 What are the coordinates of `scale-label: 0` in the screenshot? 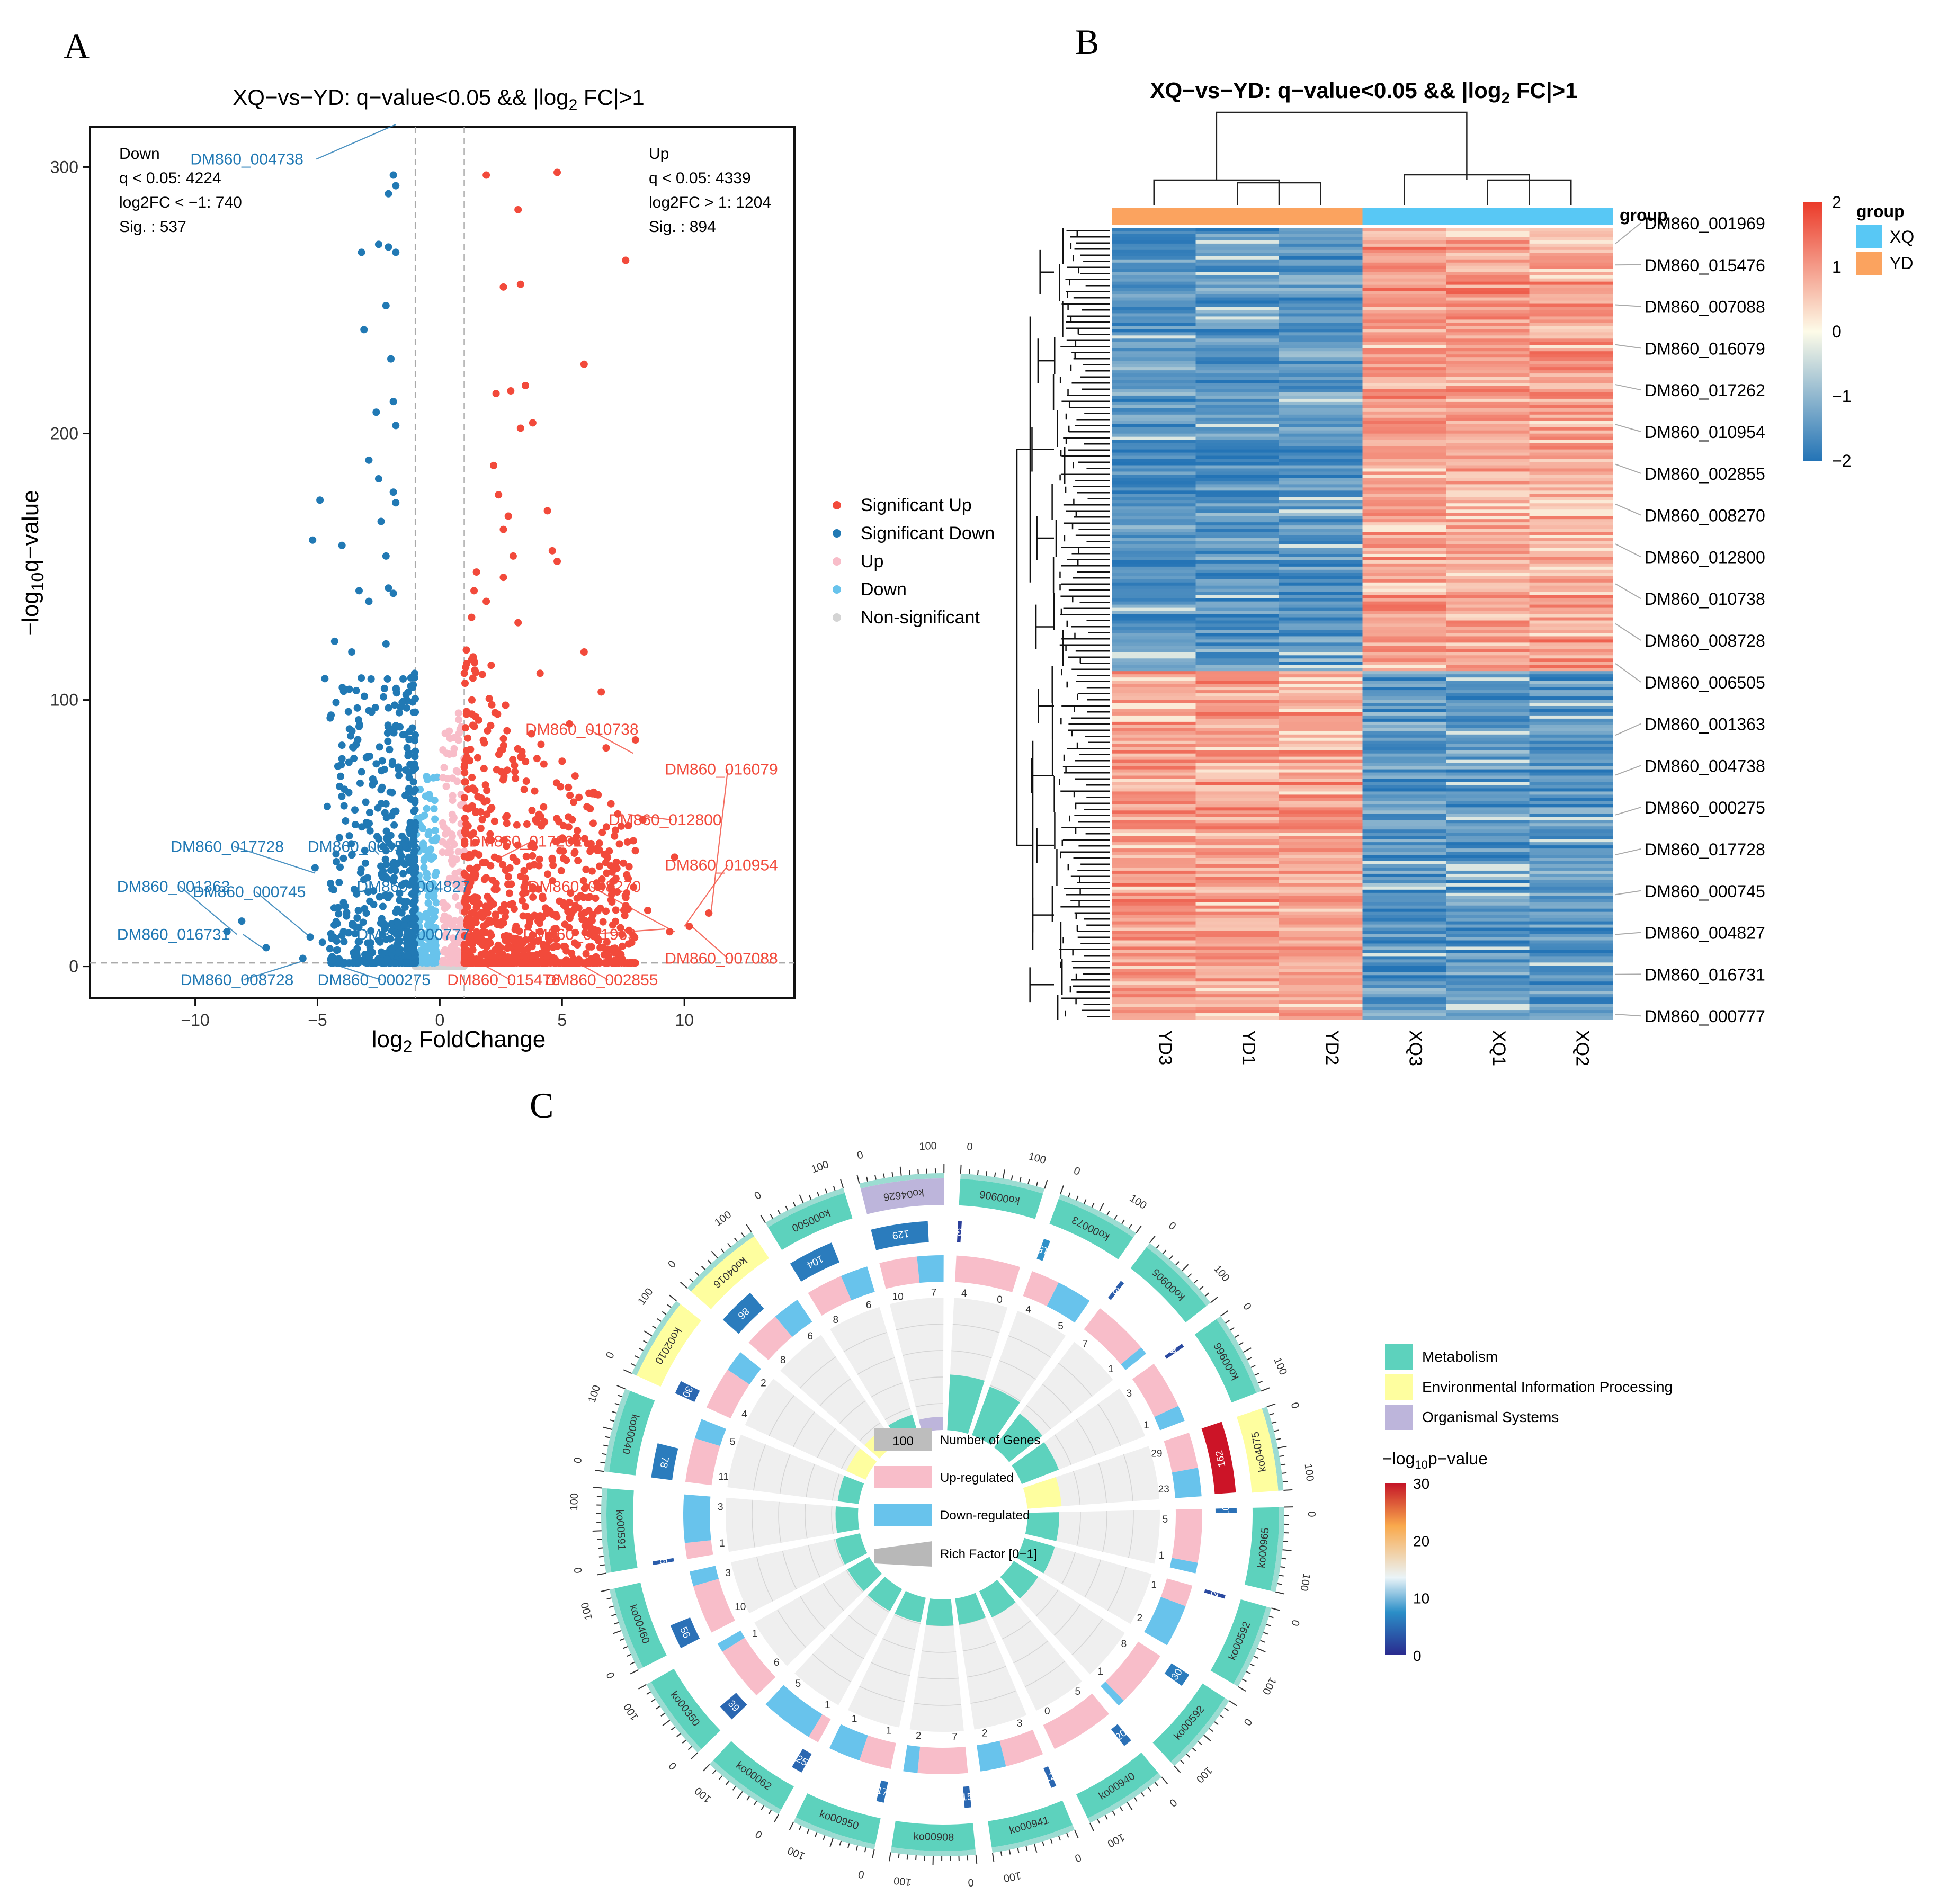 It's located at (971, 1882).